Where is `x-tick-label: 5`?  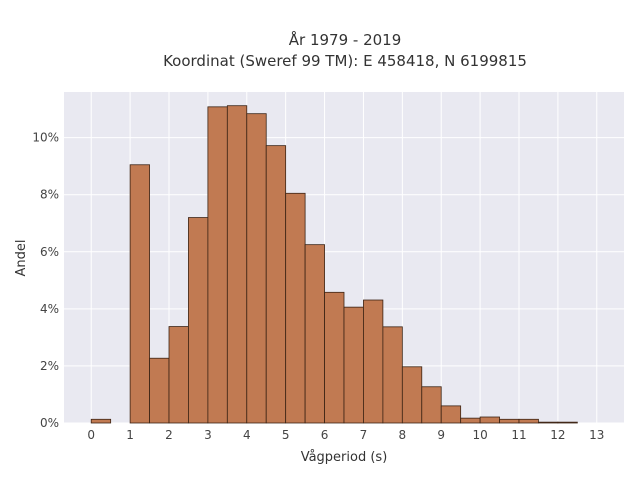
x-tick-label: 5 is located at coordinates (286, 435).